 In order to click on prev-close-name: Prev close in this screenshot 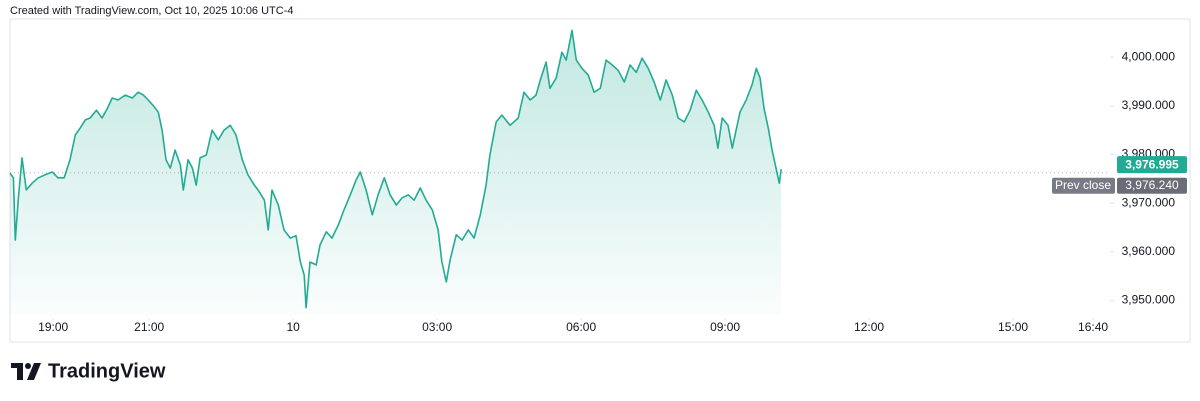, I will do `click(1083, 185)`.